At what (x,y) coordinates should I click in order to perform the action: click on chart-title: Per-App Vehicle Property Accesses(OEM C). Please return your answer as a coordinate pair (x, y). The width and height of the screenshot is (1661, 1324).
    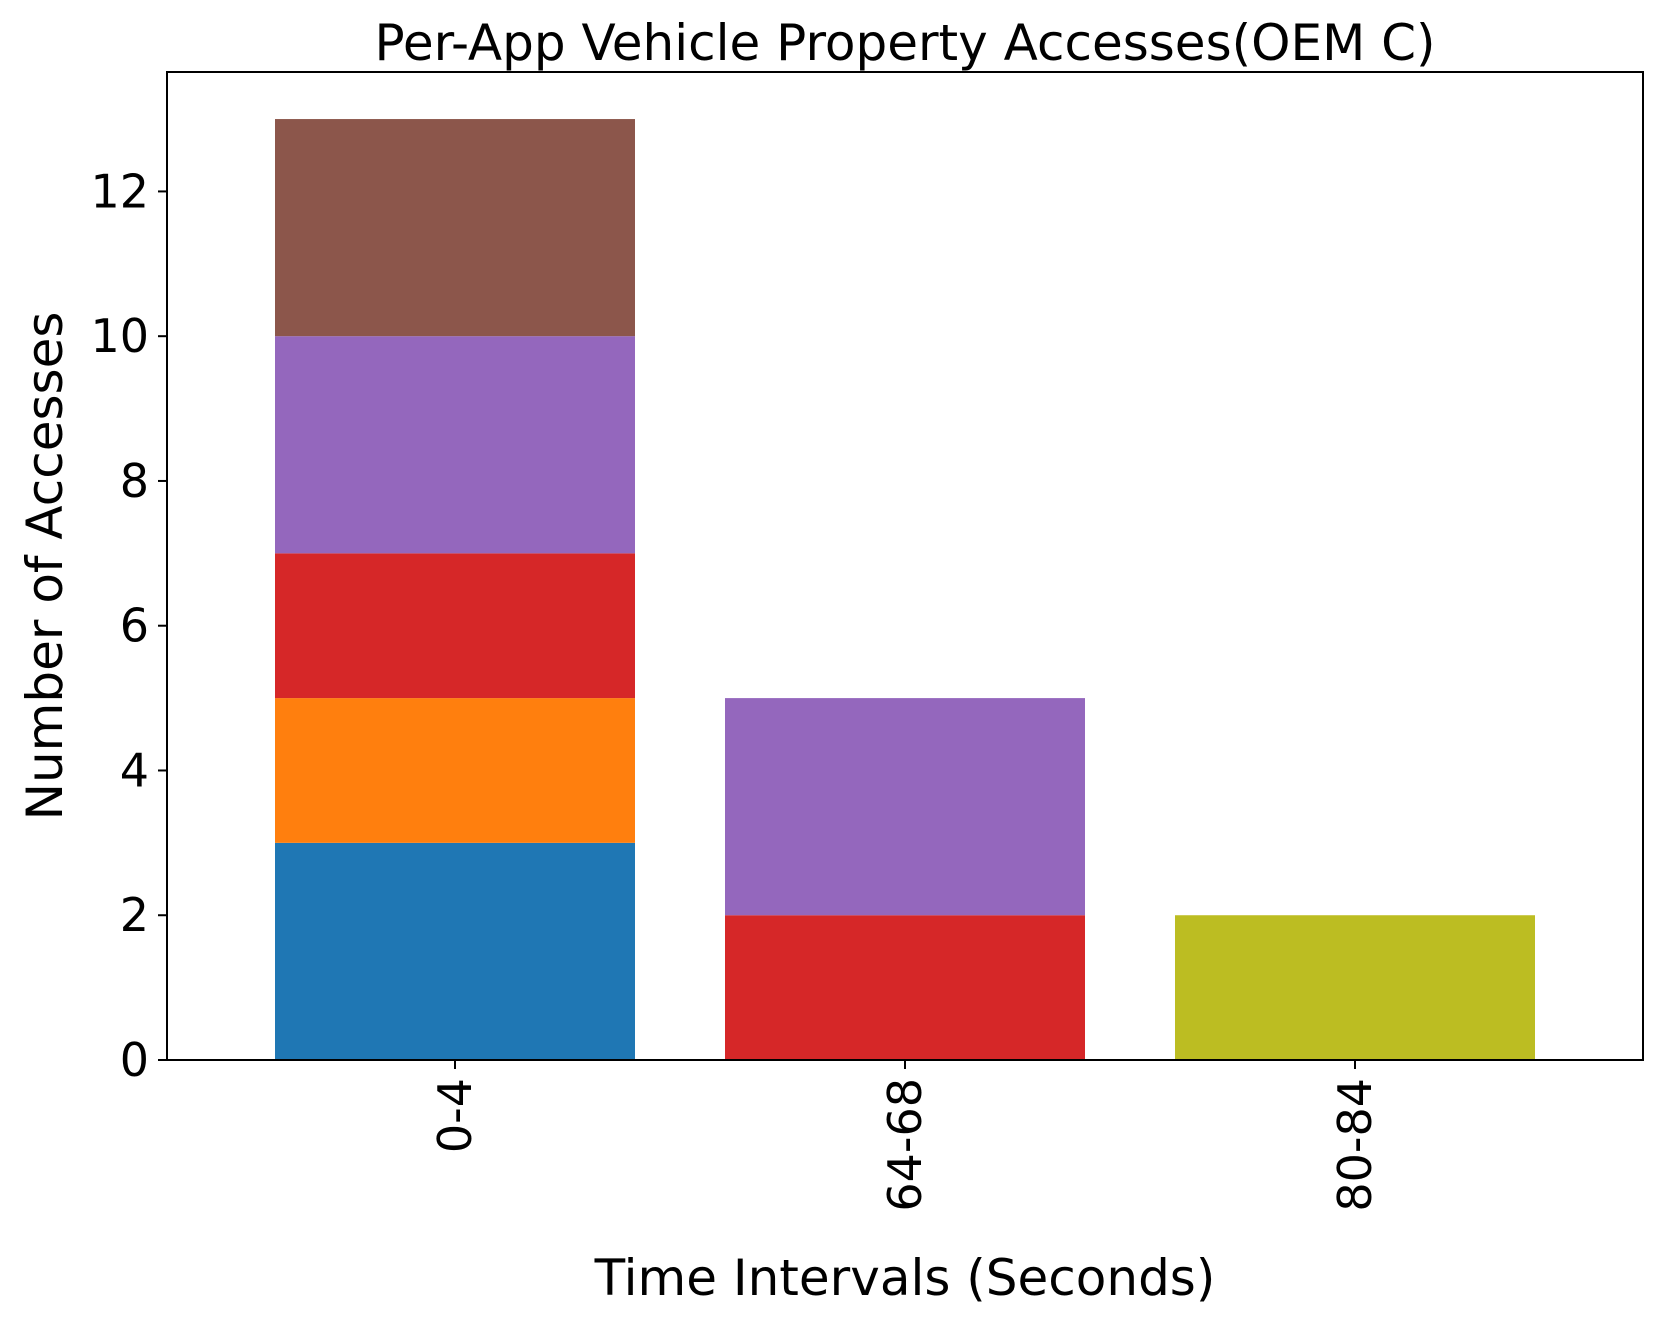
    Looking at the image, I should click on (904, 43).